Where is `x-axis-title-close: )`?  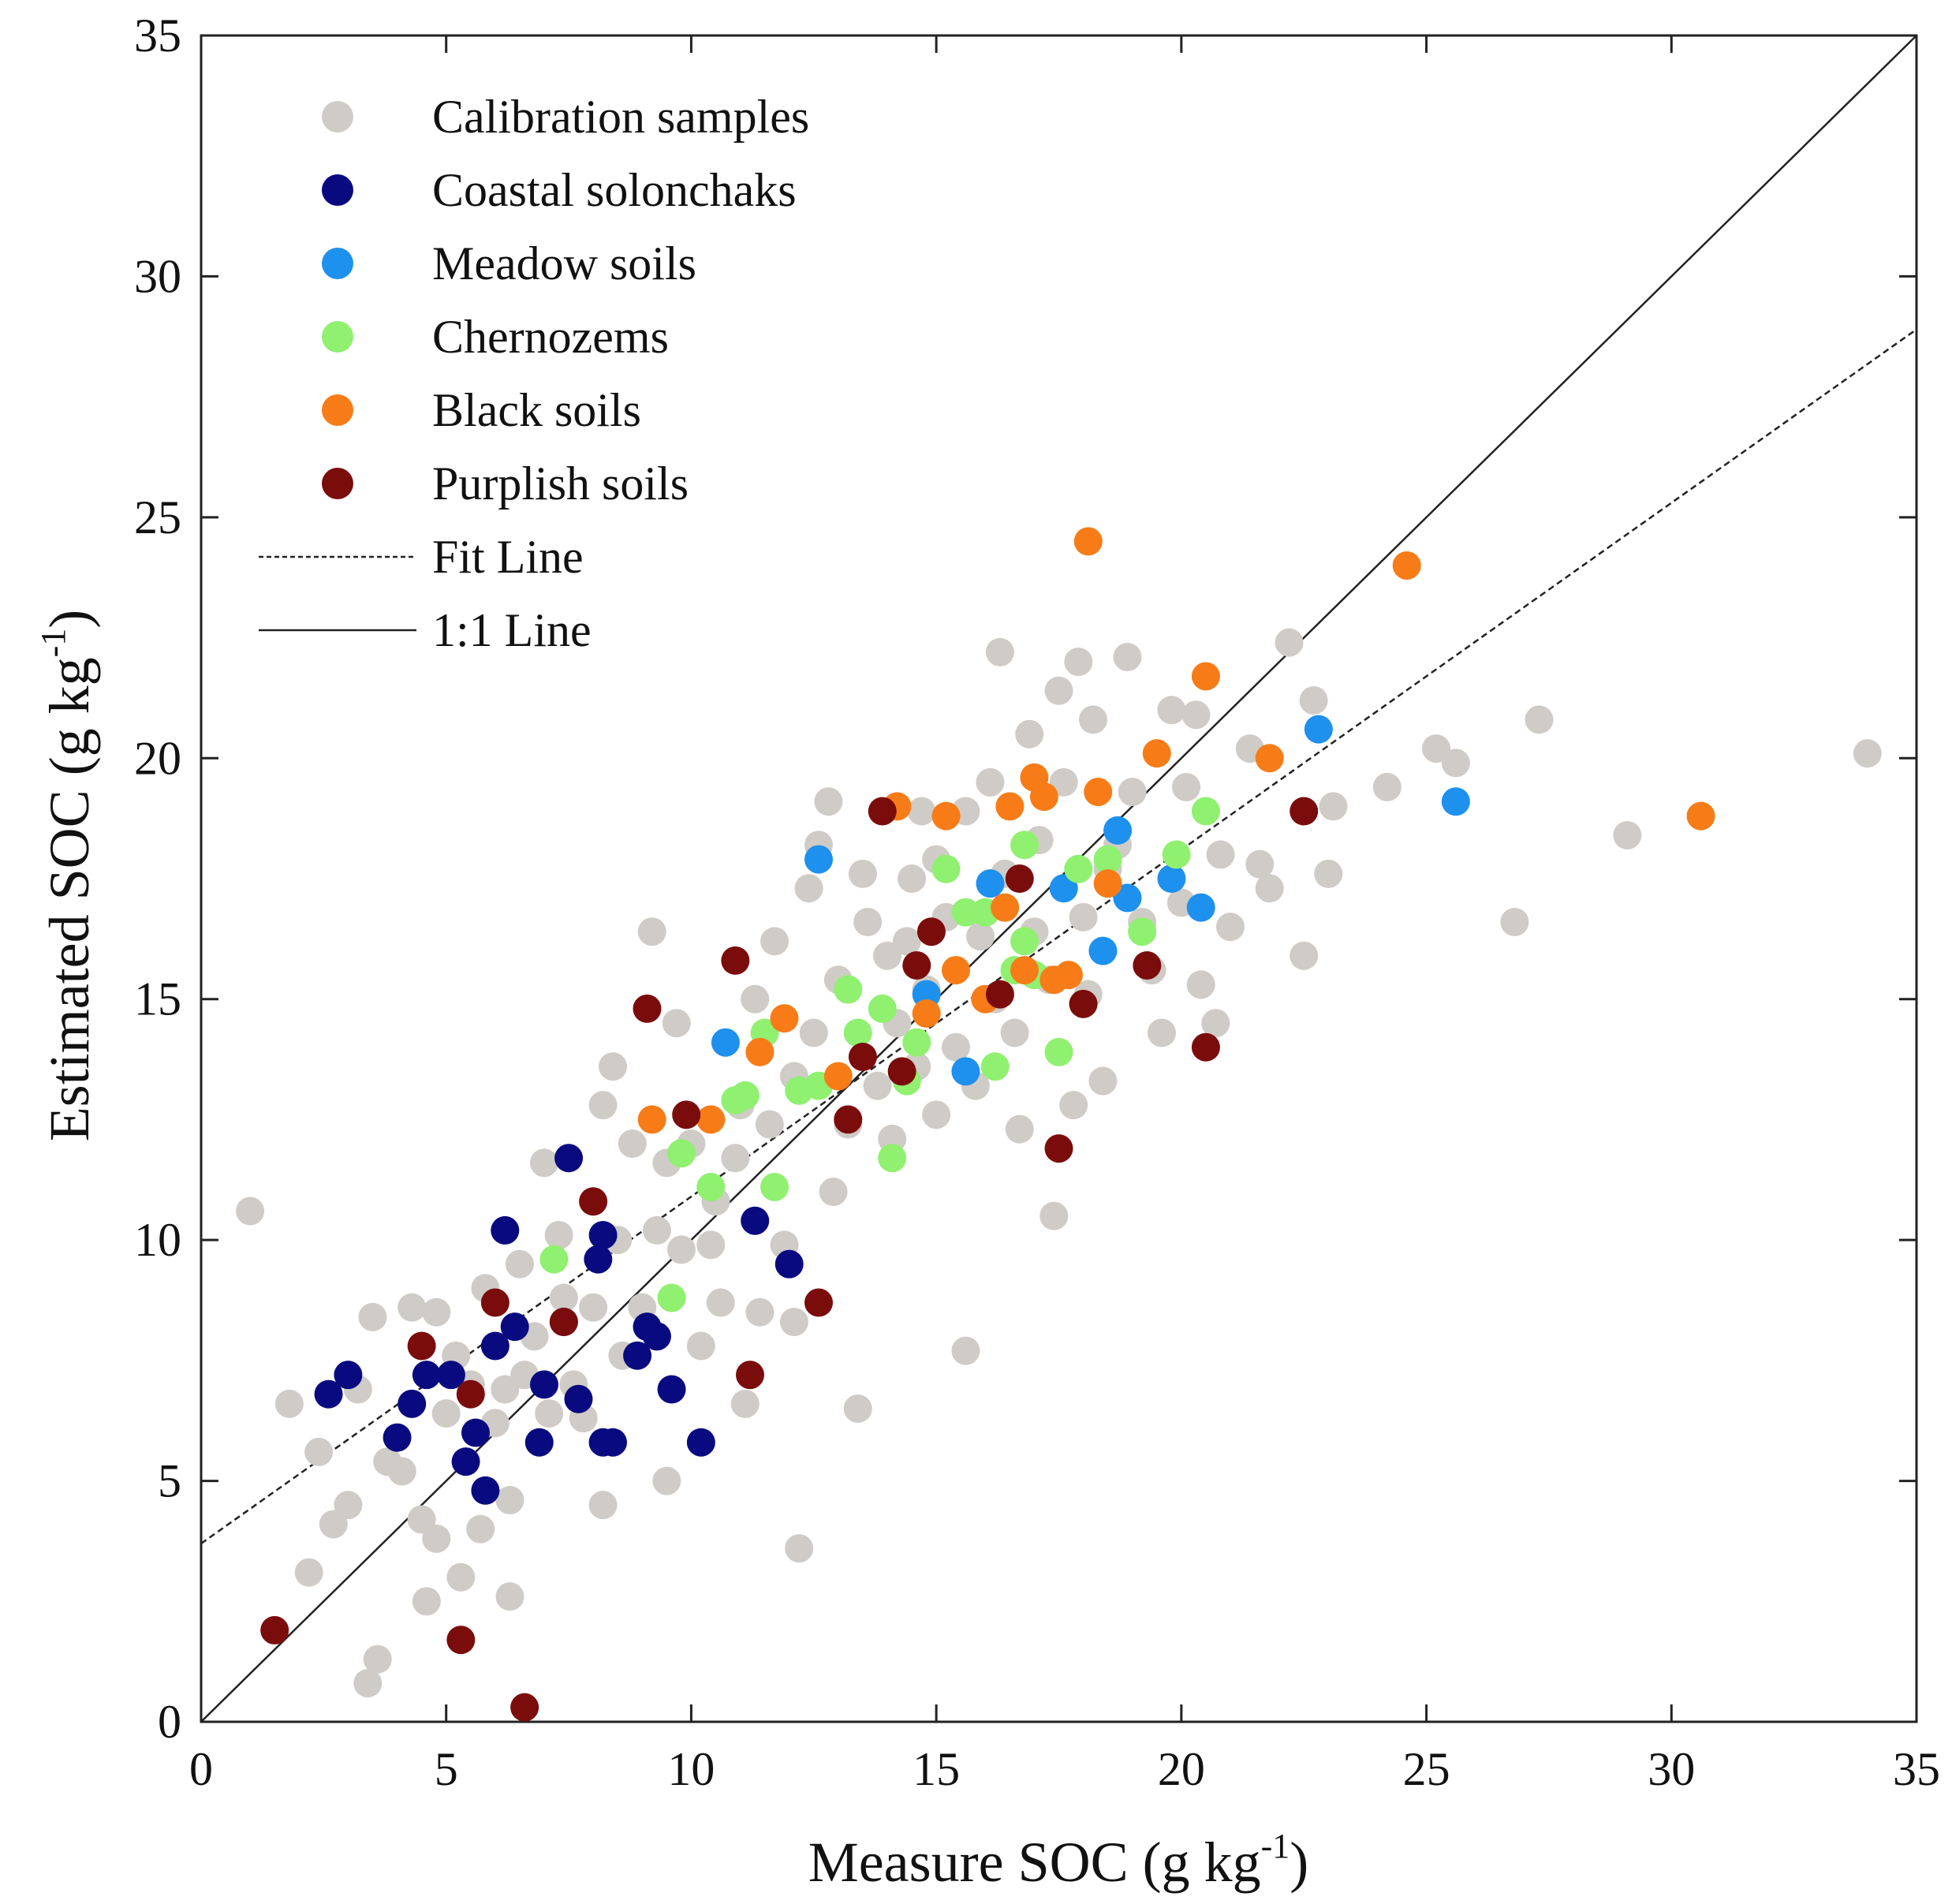
x-axis-title-close: ) is located at coordinates (1299, 1862).